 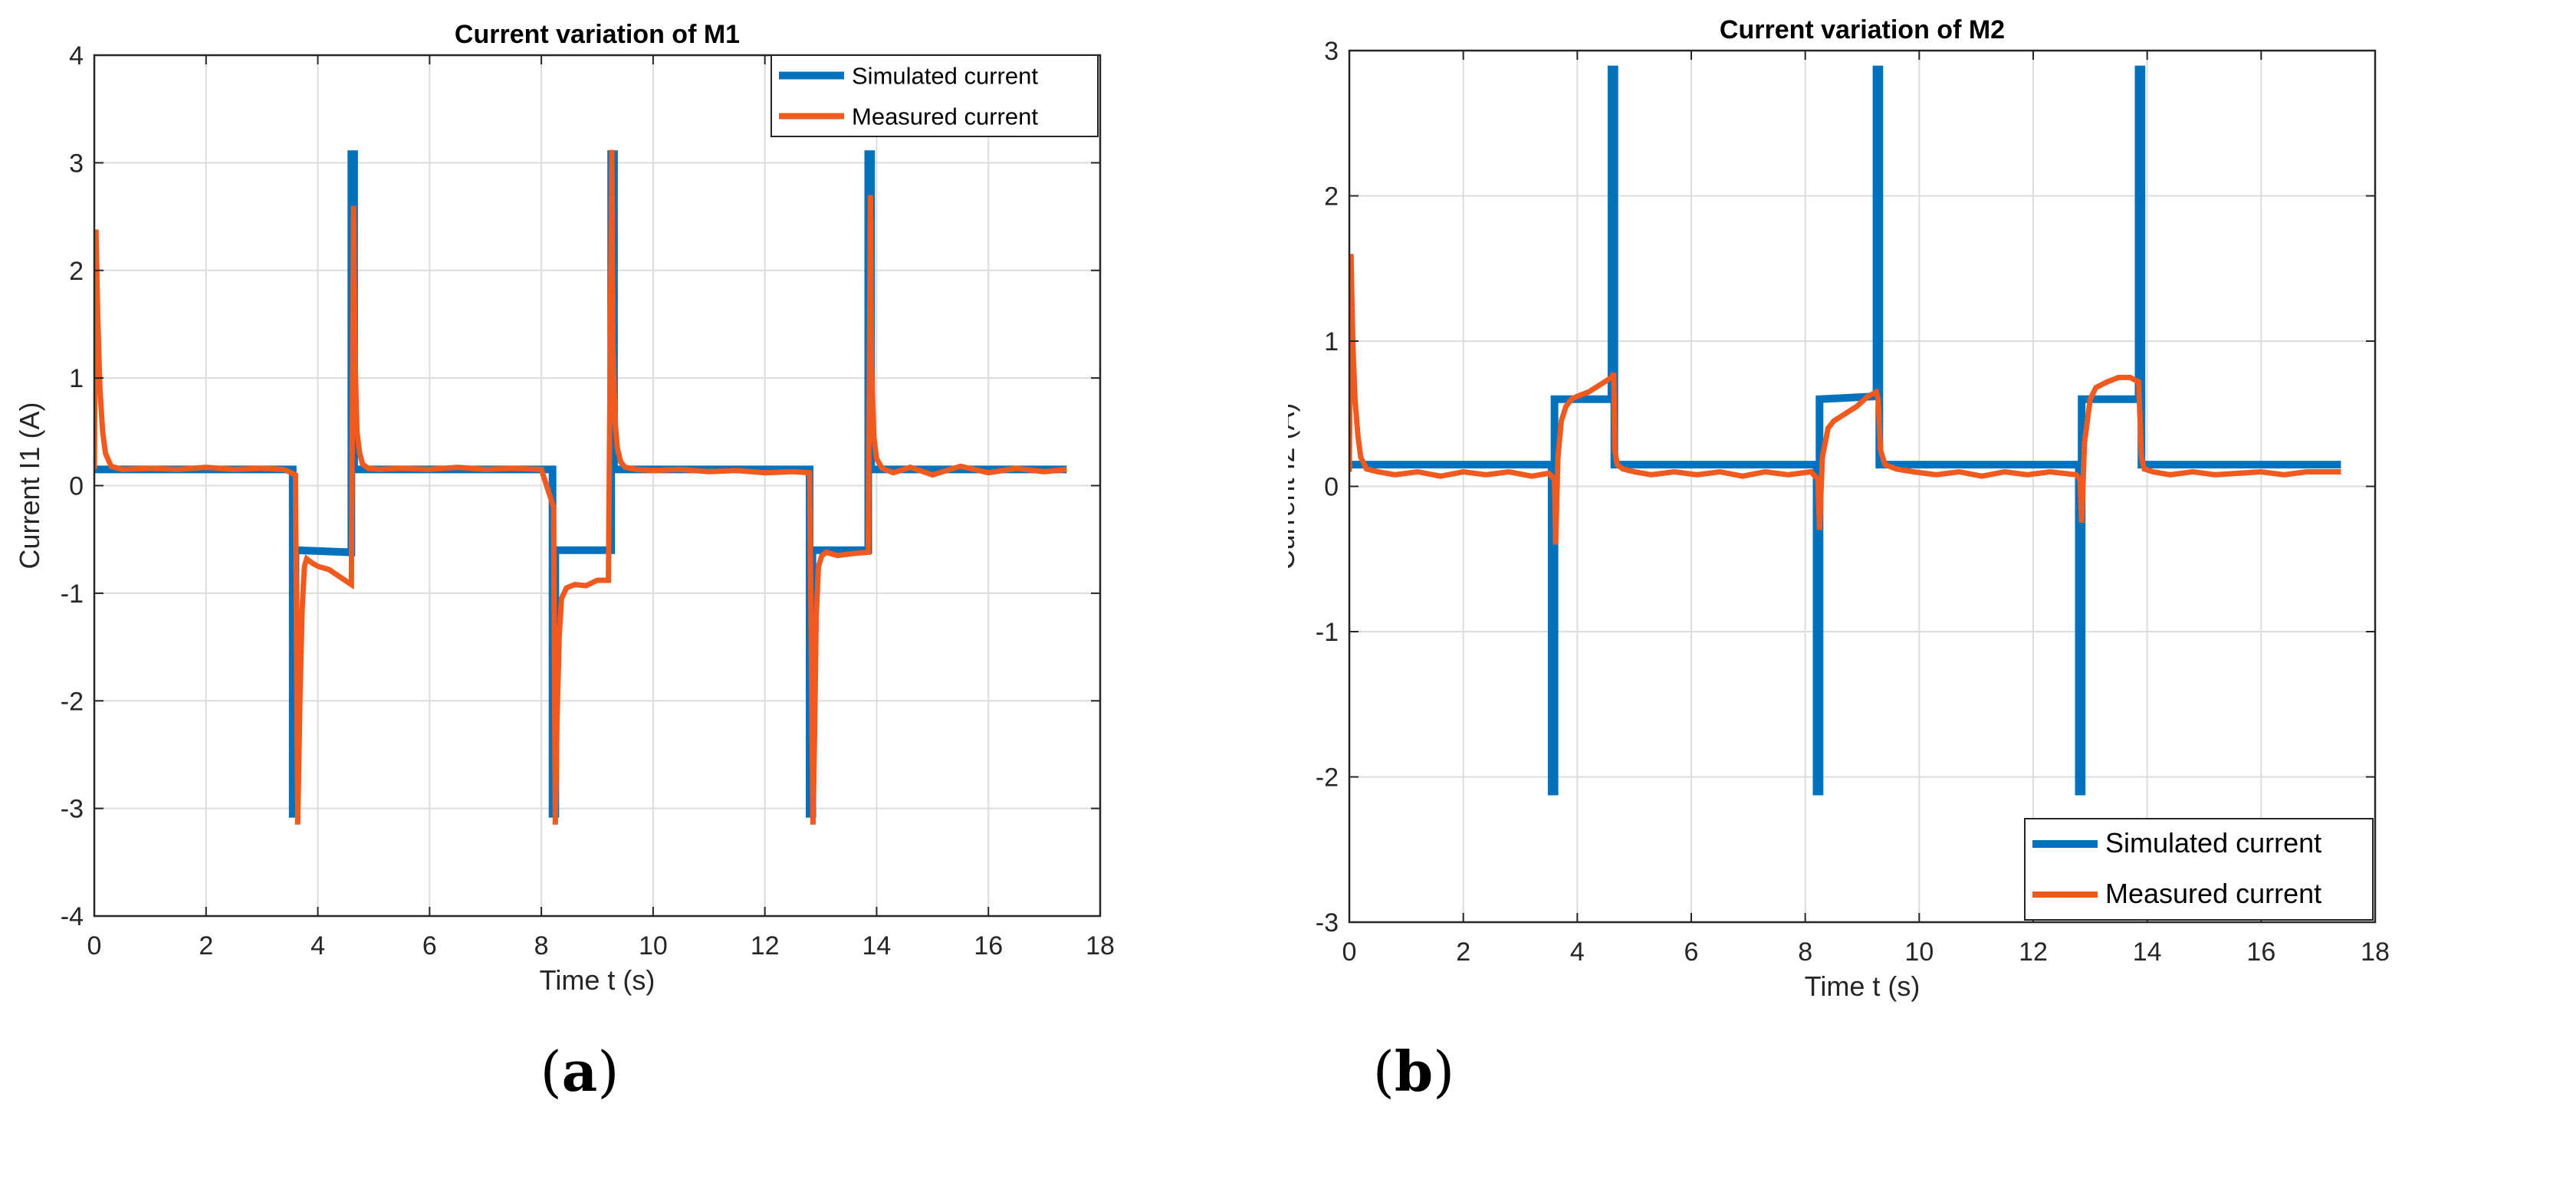 What do you see at coordinates (608, 1071) in the screenshot?
I see `caption-a-close: )` at bounding box center [608, 1071].